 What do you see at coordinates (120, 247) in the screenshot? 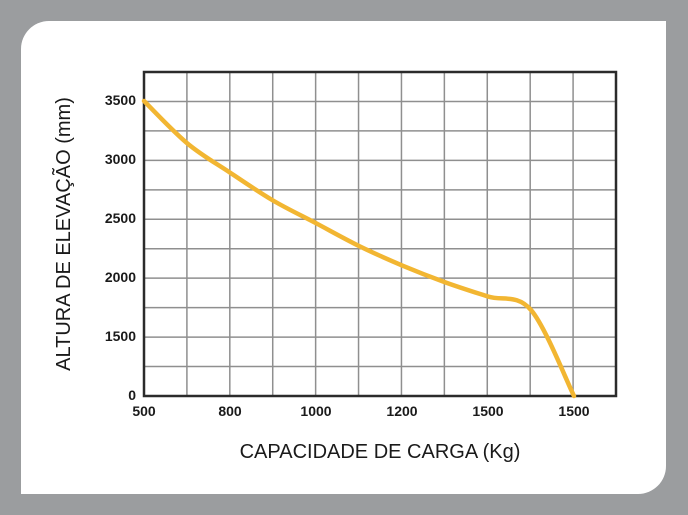
I see `y-tick-labels: 0 1500 2000 2500 3000 3500` at bounding box center [120, 247].